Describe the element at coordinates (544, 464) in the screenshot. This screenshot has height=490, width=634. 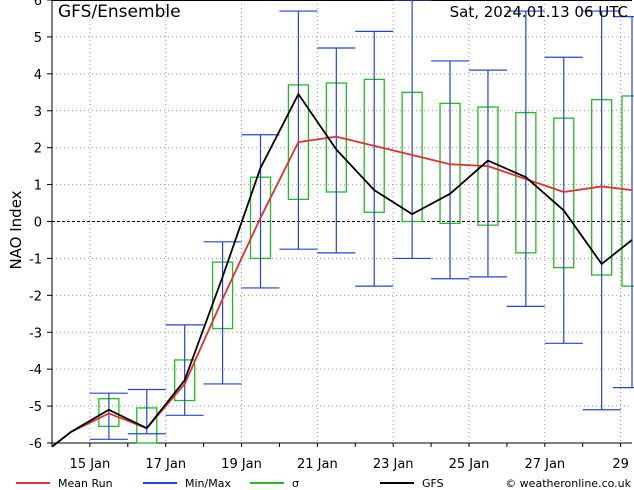
I see `x-tick-label: 27 Jan` at that location.